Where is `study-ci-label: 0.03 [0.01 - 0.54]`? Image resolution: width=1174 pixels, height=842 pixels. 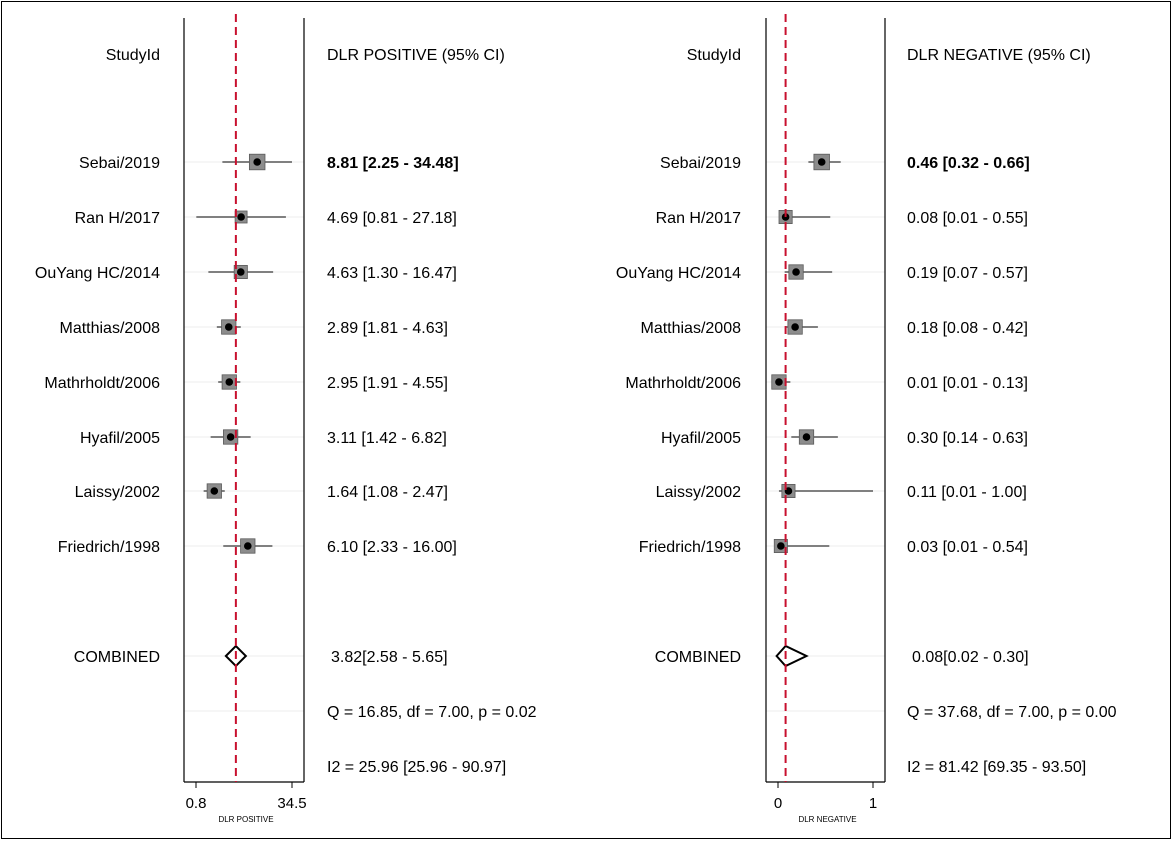
study-ci-label: 0.03 [0.01 - 0.54] is located at coordinates (967, 547).